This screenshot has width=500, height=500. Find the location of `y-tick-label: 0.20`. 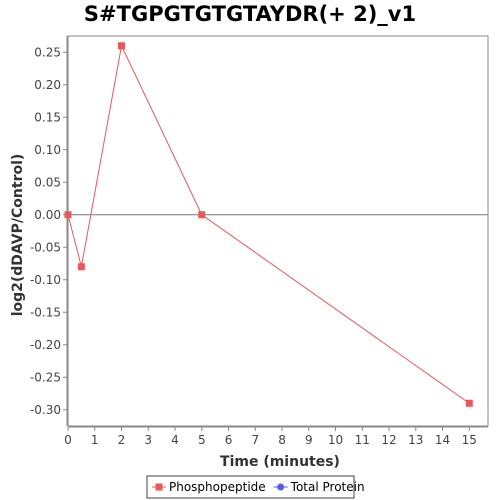

y-tick-label: 0.20 is located at coordinates (47, 85).